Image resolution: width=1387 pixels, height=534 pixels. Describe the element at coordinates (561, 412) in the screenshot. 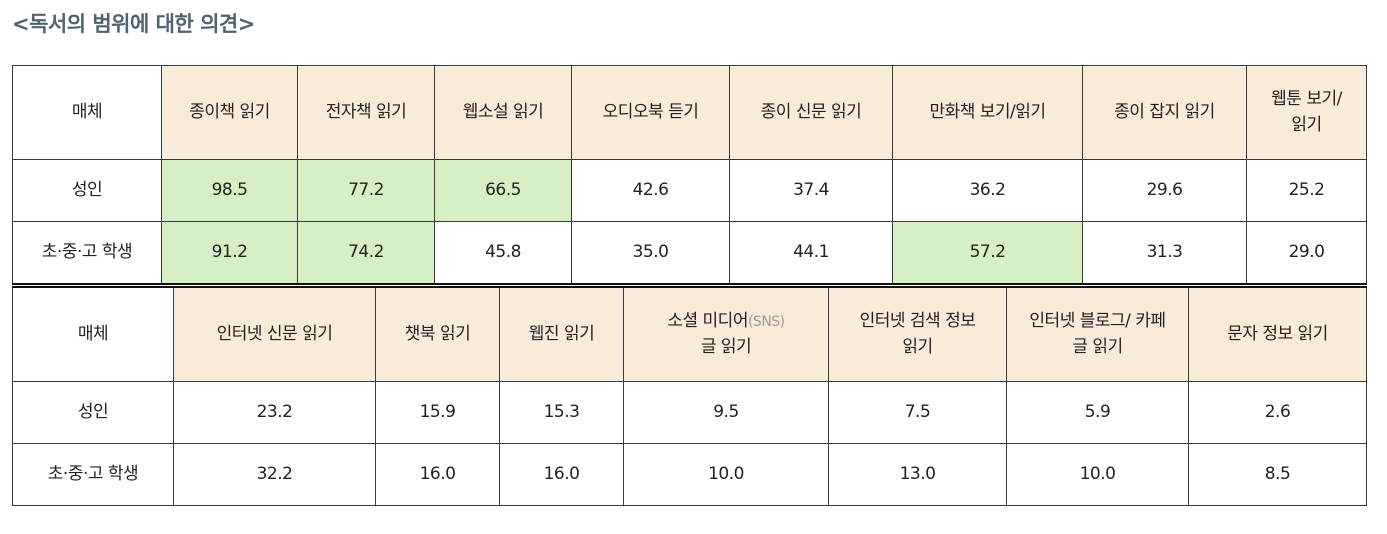

I see `data-cell: 15.3` at that location.